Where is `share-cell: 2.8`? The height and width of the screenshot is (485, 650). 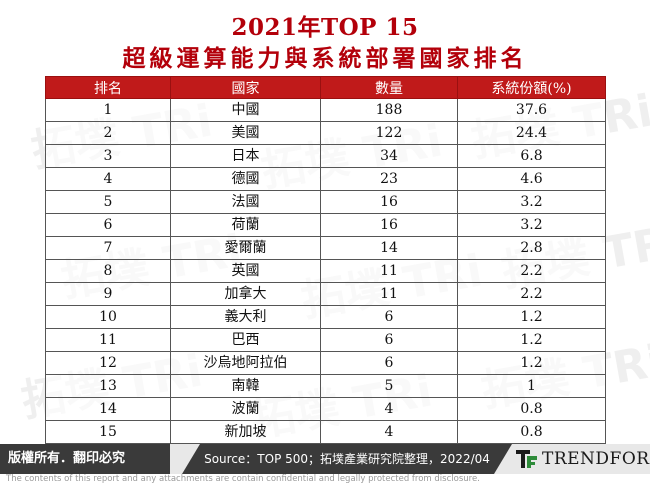 share-cell: 2.8 is located at coordinates (531, 248).